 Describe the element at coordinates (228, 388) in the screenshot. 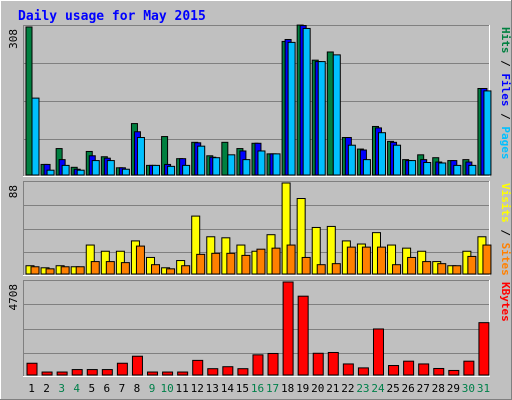

I see `x-tick-label-day-14: 14` at that location.